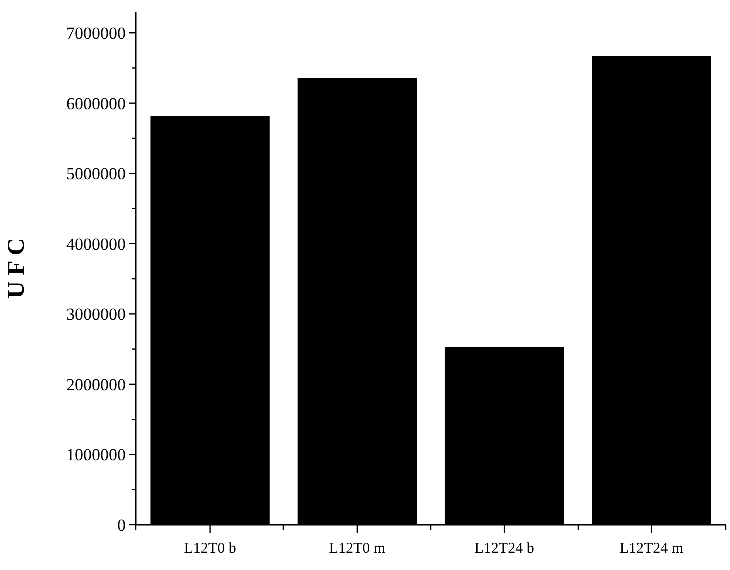 The width and height of the screenshot is (730, 570). Describe the element at coordinates (96, 384) in the screenshot. I see `y-tick-label: 2000000` at that location.